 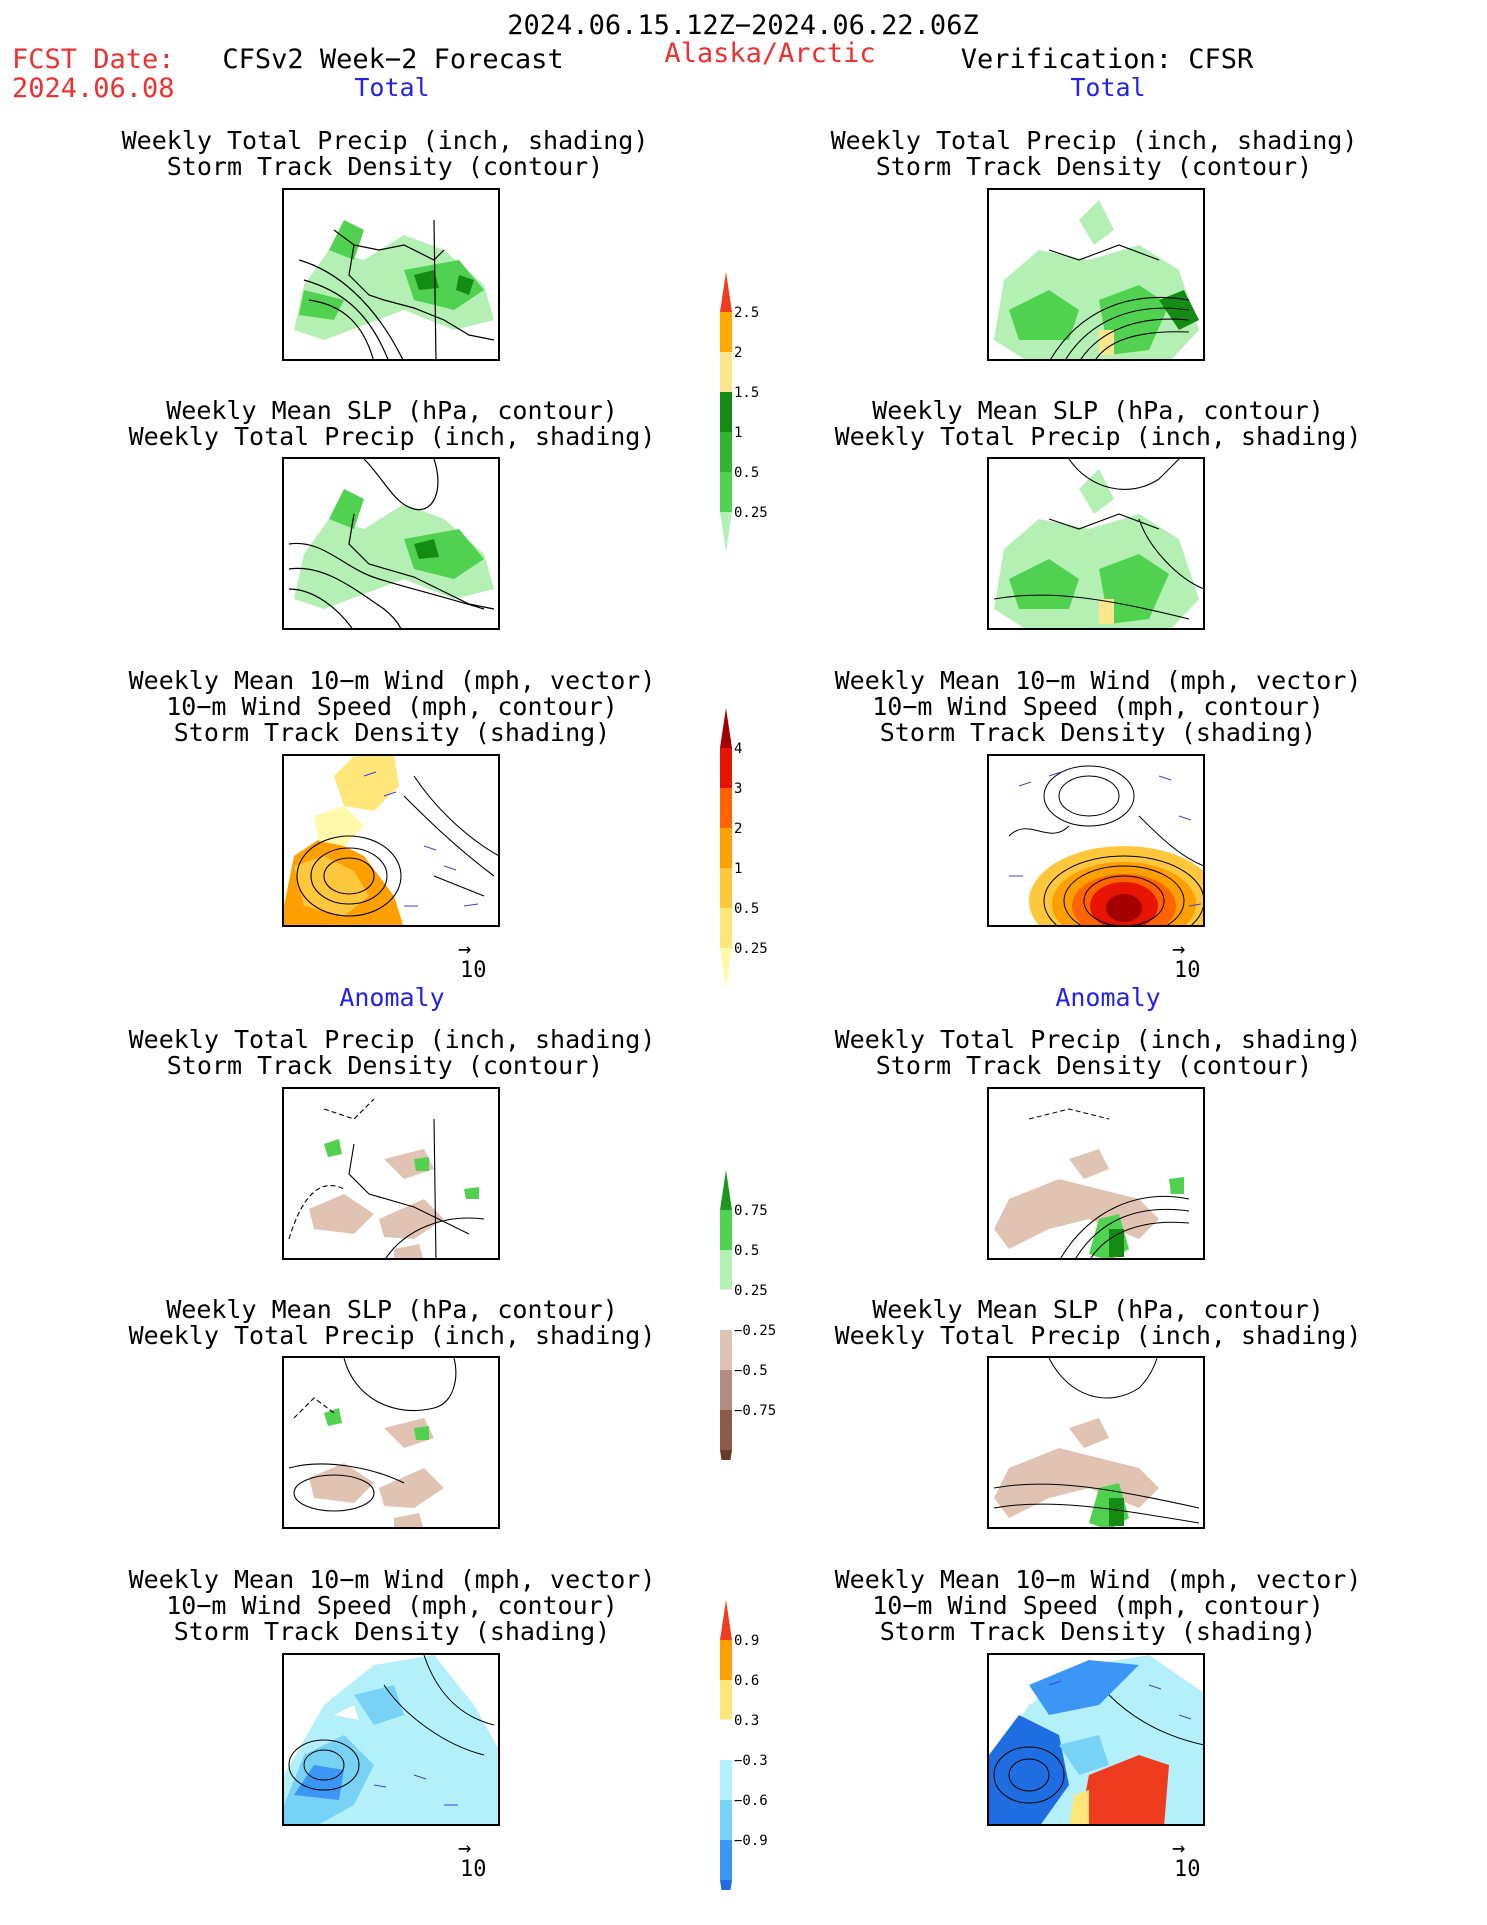 What do you see at coordinates (391, 840) in the screenshot?
I see `map-total-wind-storm-forecast` at bounding box center [391, 840].